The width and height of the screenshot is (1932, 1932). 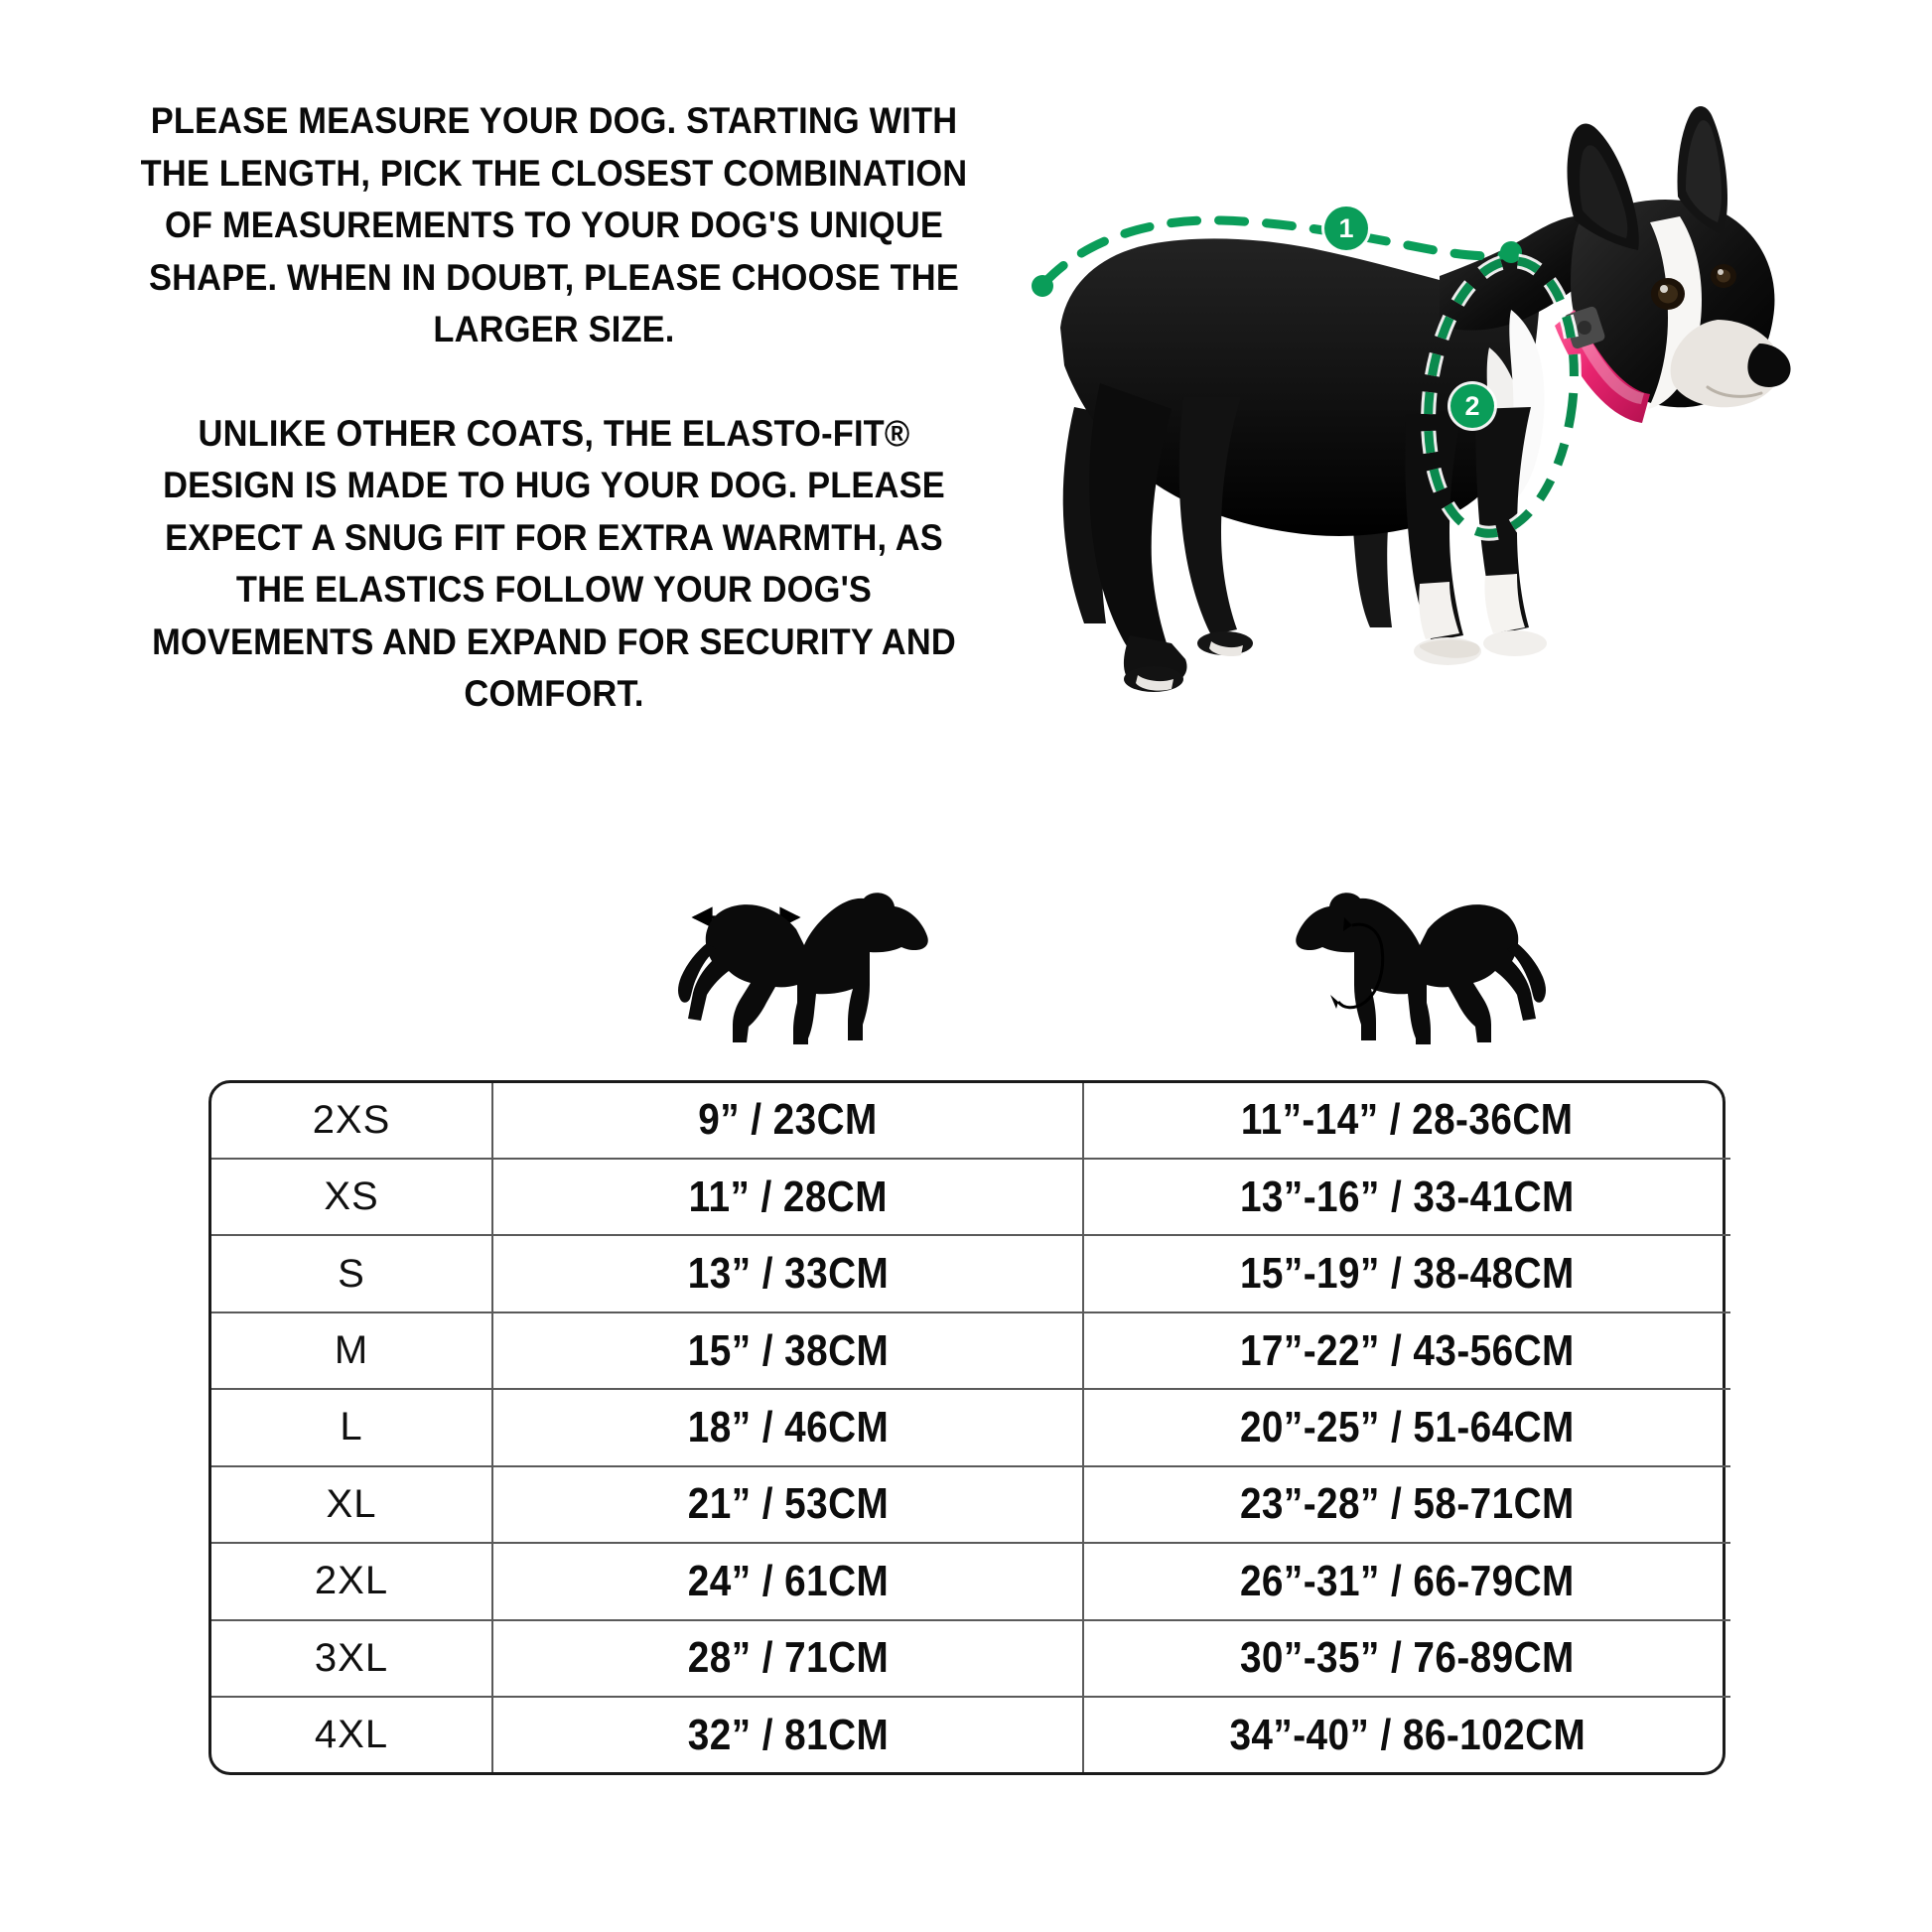 I want to click on length-value: 28” / 71CM, so click(x=788, y=1658).